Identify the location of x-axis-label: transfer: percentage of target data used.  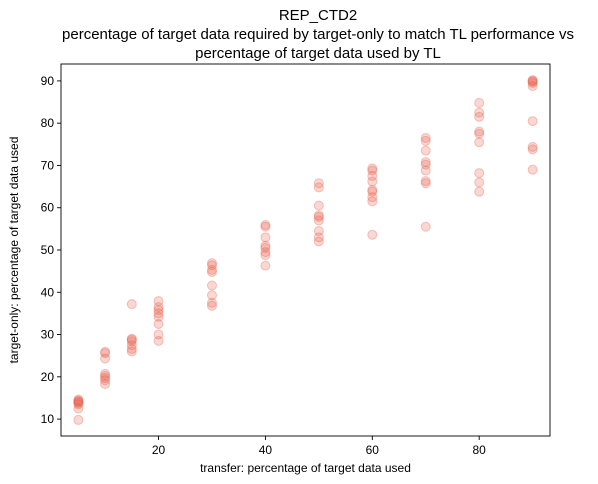
(305, 468).